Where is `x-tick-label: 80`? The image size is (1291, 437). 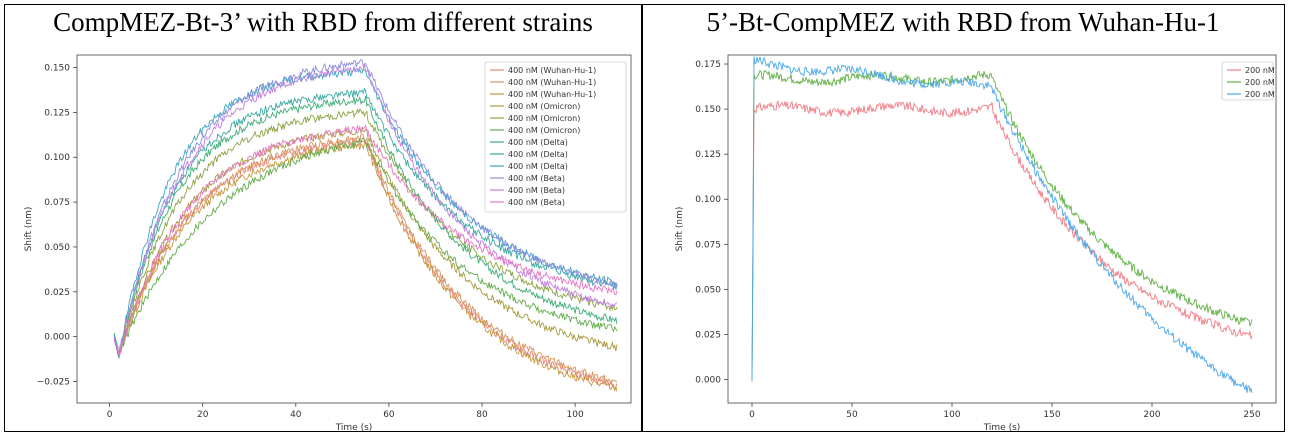
x-tick-label: 80 is located at coordinates (482, 415).